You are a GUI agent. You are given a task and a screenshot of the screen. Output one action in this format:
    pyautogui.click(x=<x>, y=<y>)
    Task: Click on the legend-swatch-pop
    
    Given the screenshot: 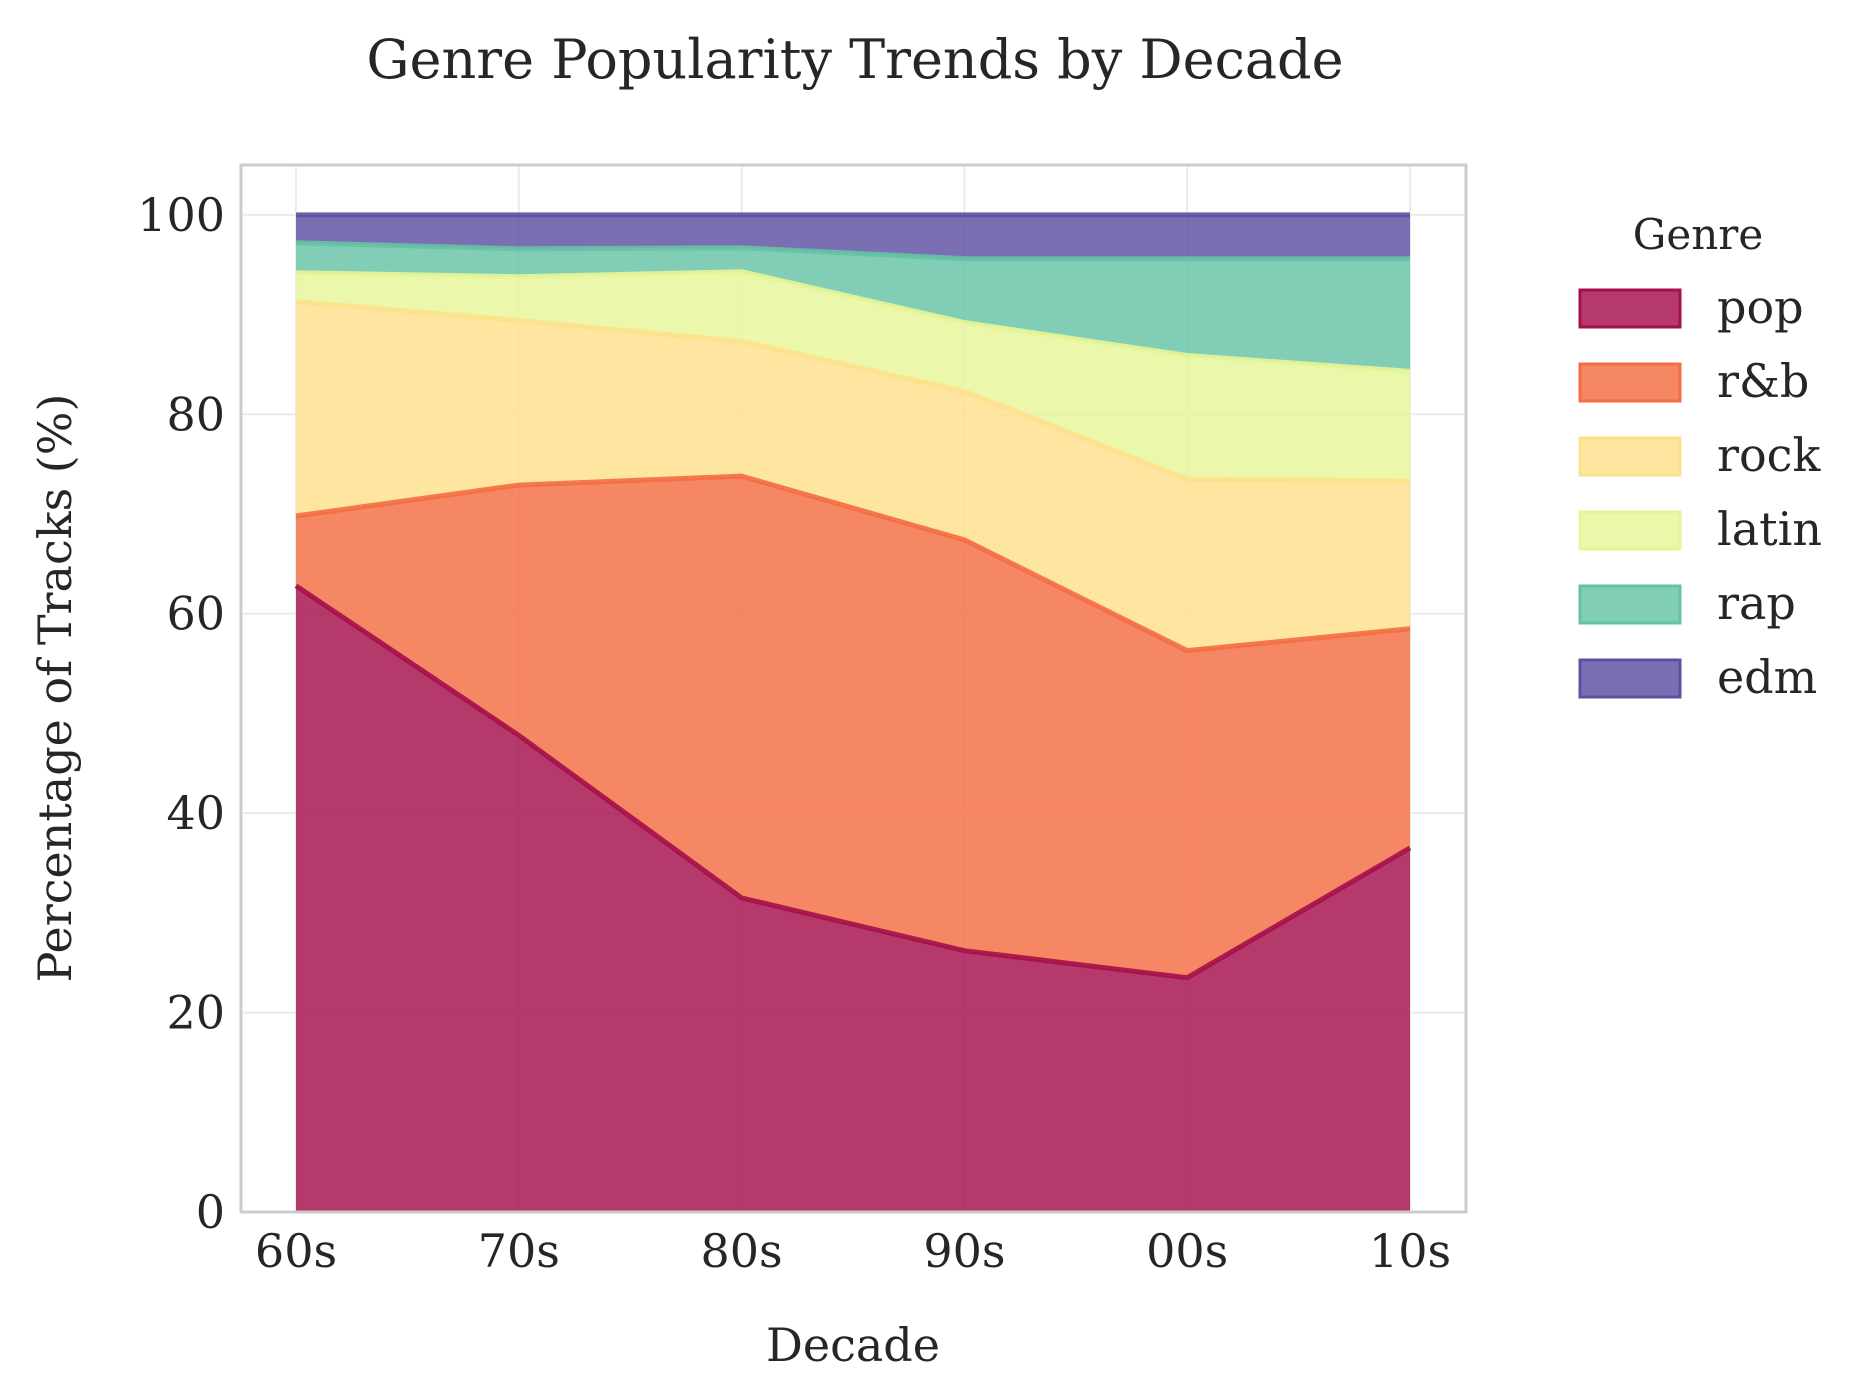 What is the action you would take?
    pyautogui.click(x=1630, y=308)
    